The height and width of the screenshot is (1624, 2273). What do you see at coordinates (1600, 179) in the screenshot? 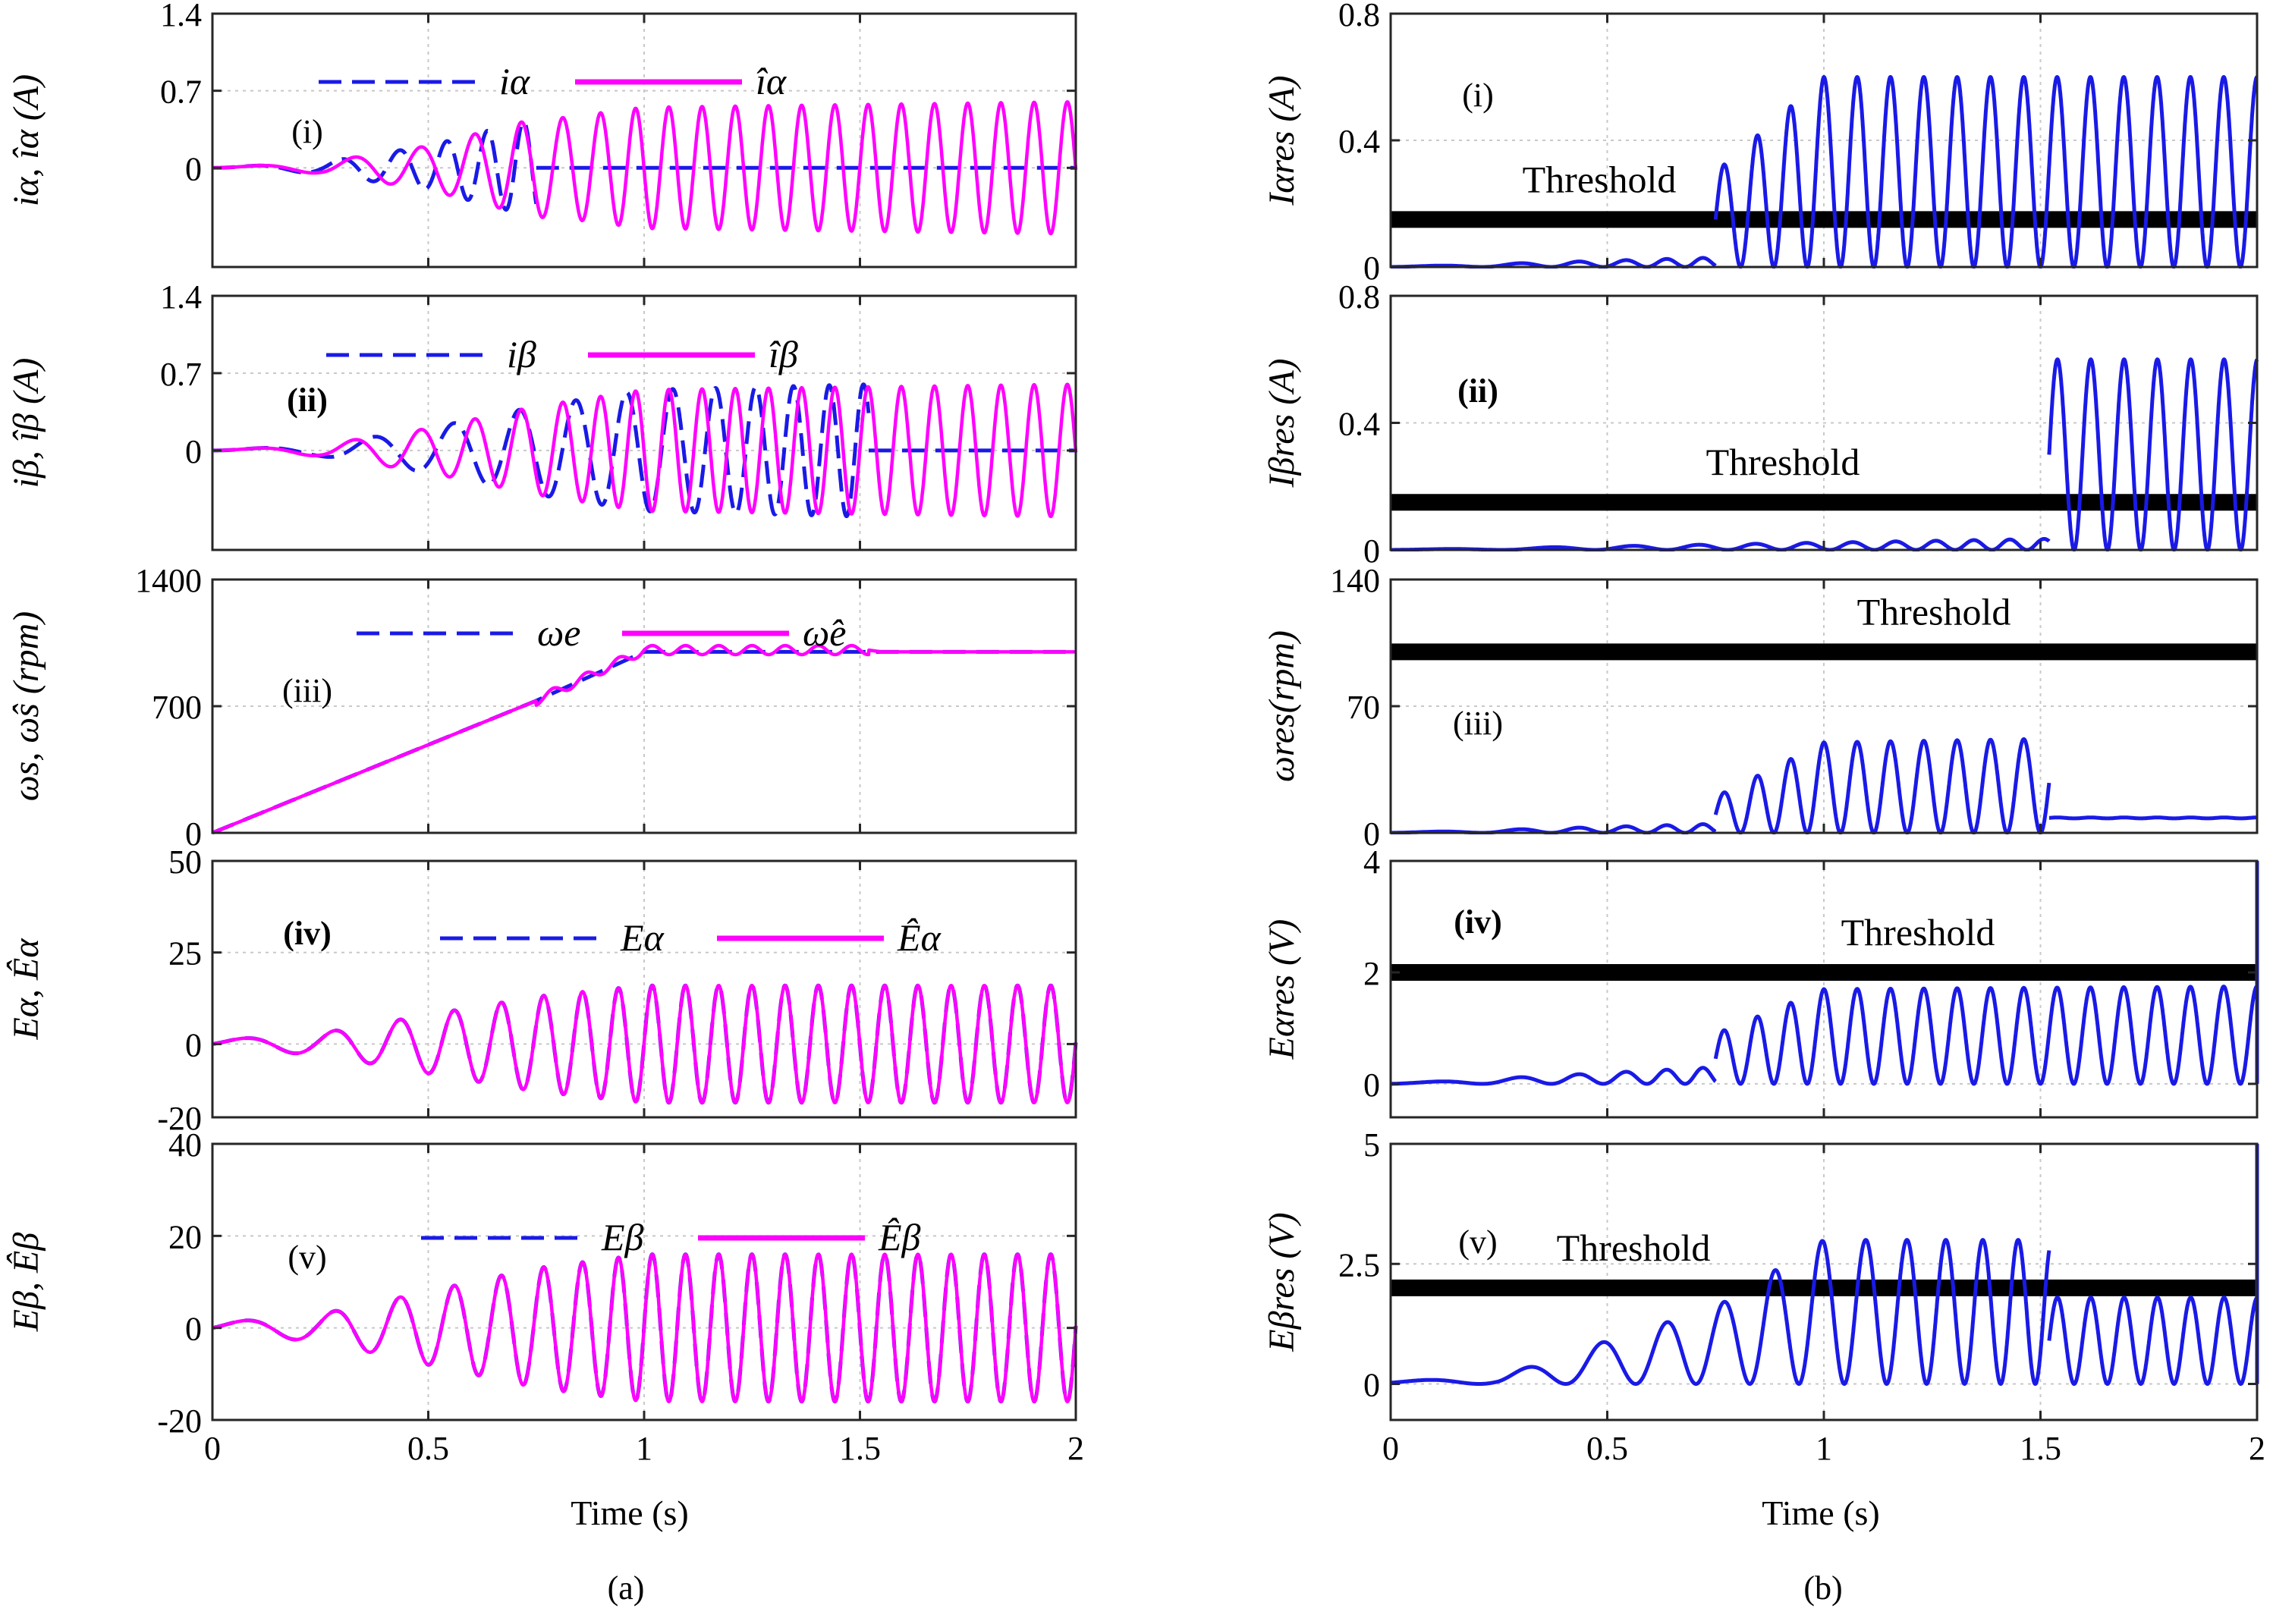
I see `threshold-label-b1: Threshold` at bounding box center [1600, 179].